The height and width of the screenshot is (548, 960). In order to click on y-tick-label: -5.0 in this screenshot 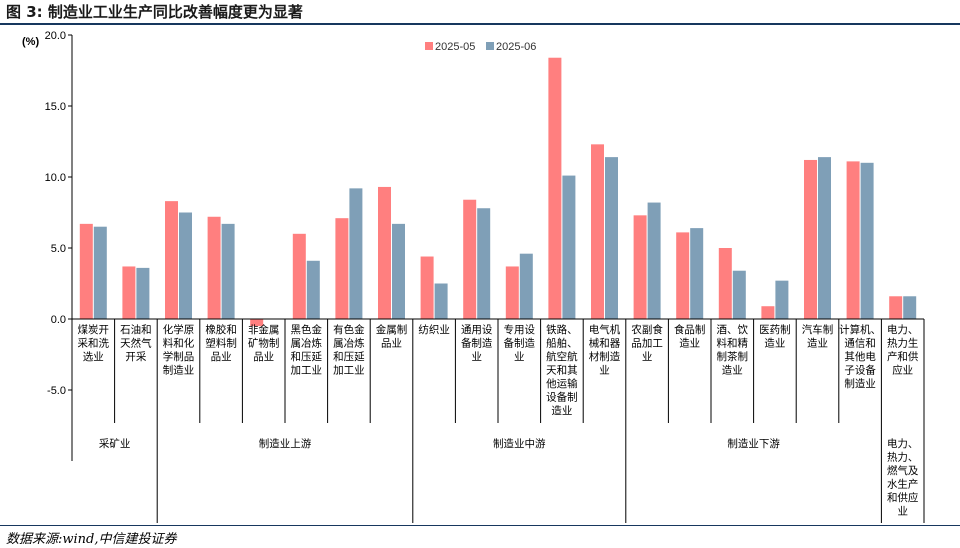, I will do `click(56, 391)`.